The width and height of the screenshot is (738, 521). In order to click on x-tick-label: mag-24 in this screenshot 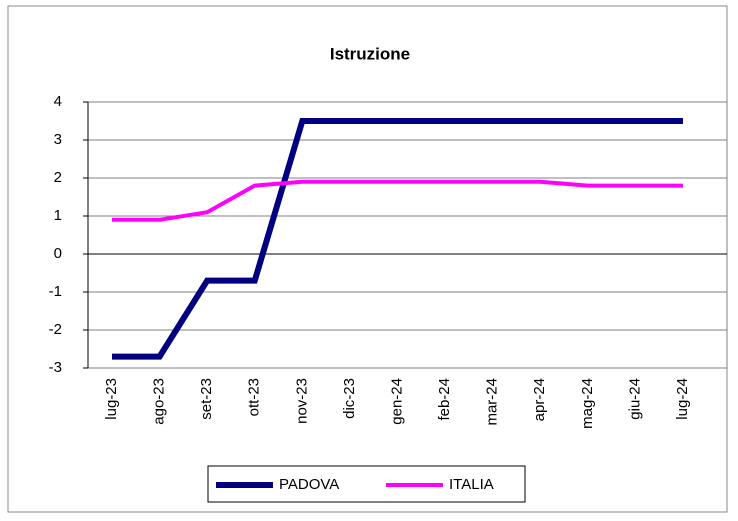, I will do `click(587, 403)`.